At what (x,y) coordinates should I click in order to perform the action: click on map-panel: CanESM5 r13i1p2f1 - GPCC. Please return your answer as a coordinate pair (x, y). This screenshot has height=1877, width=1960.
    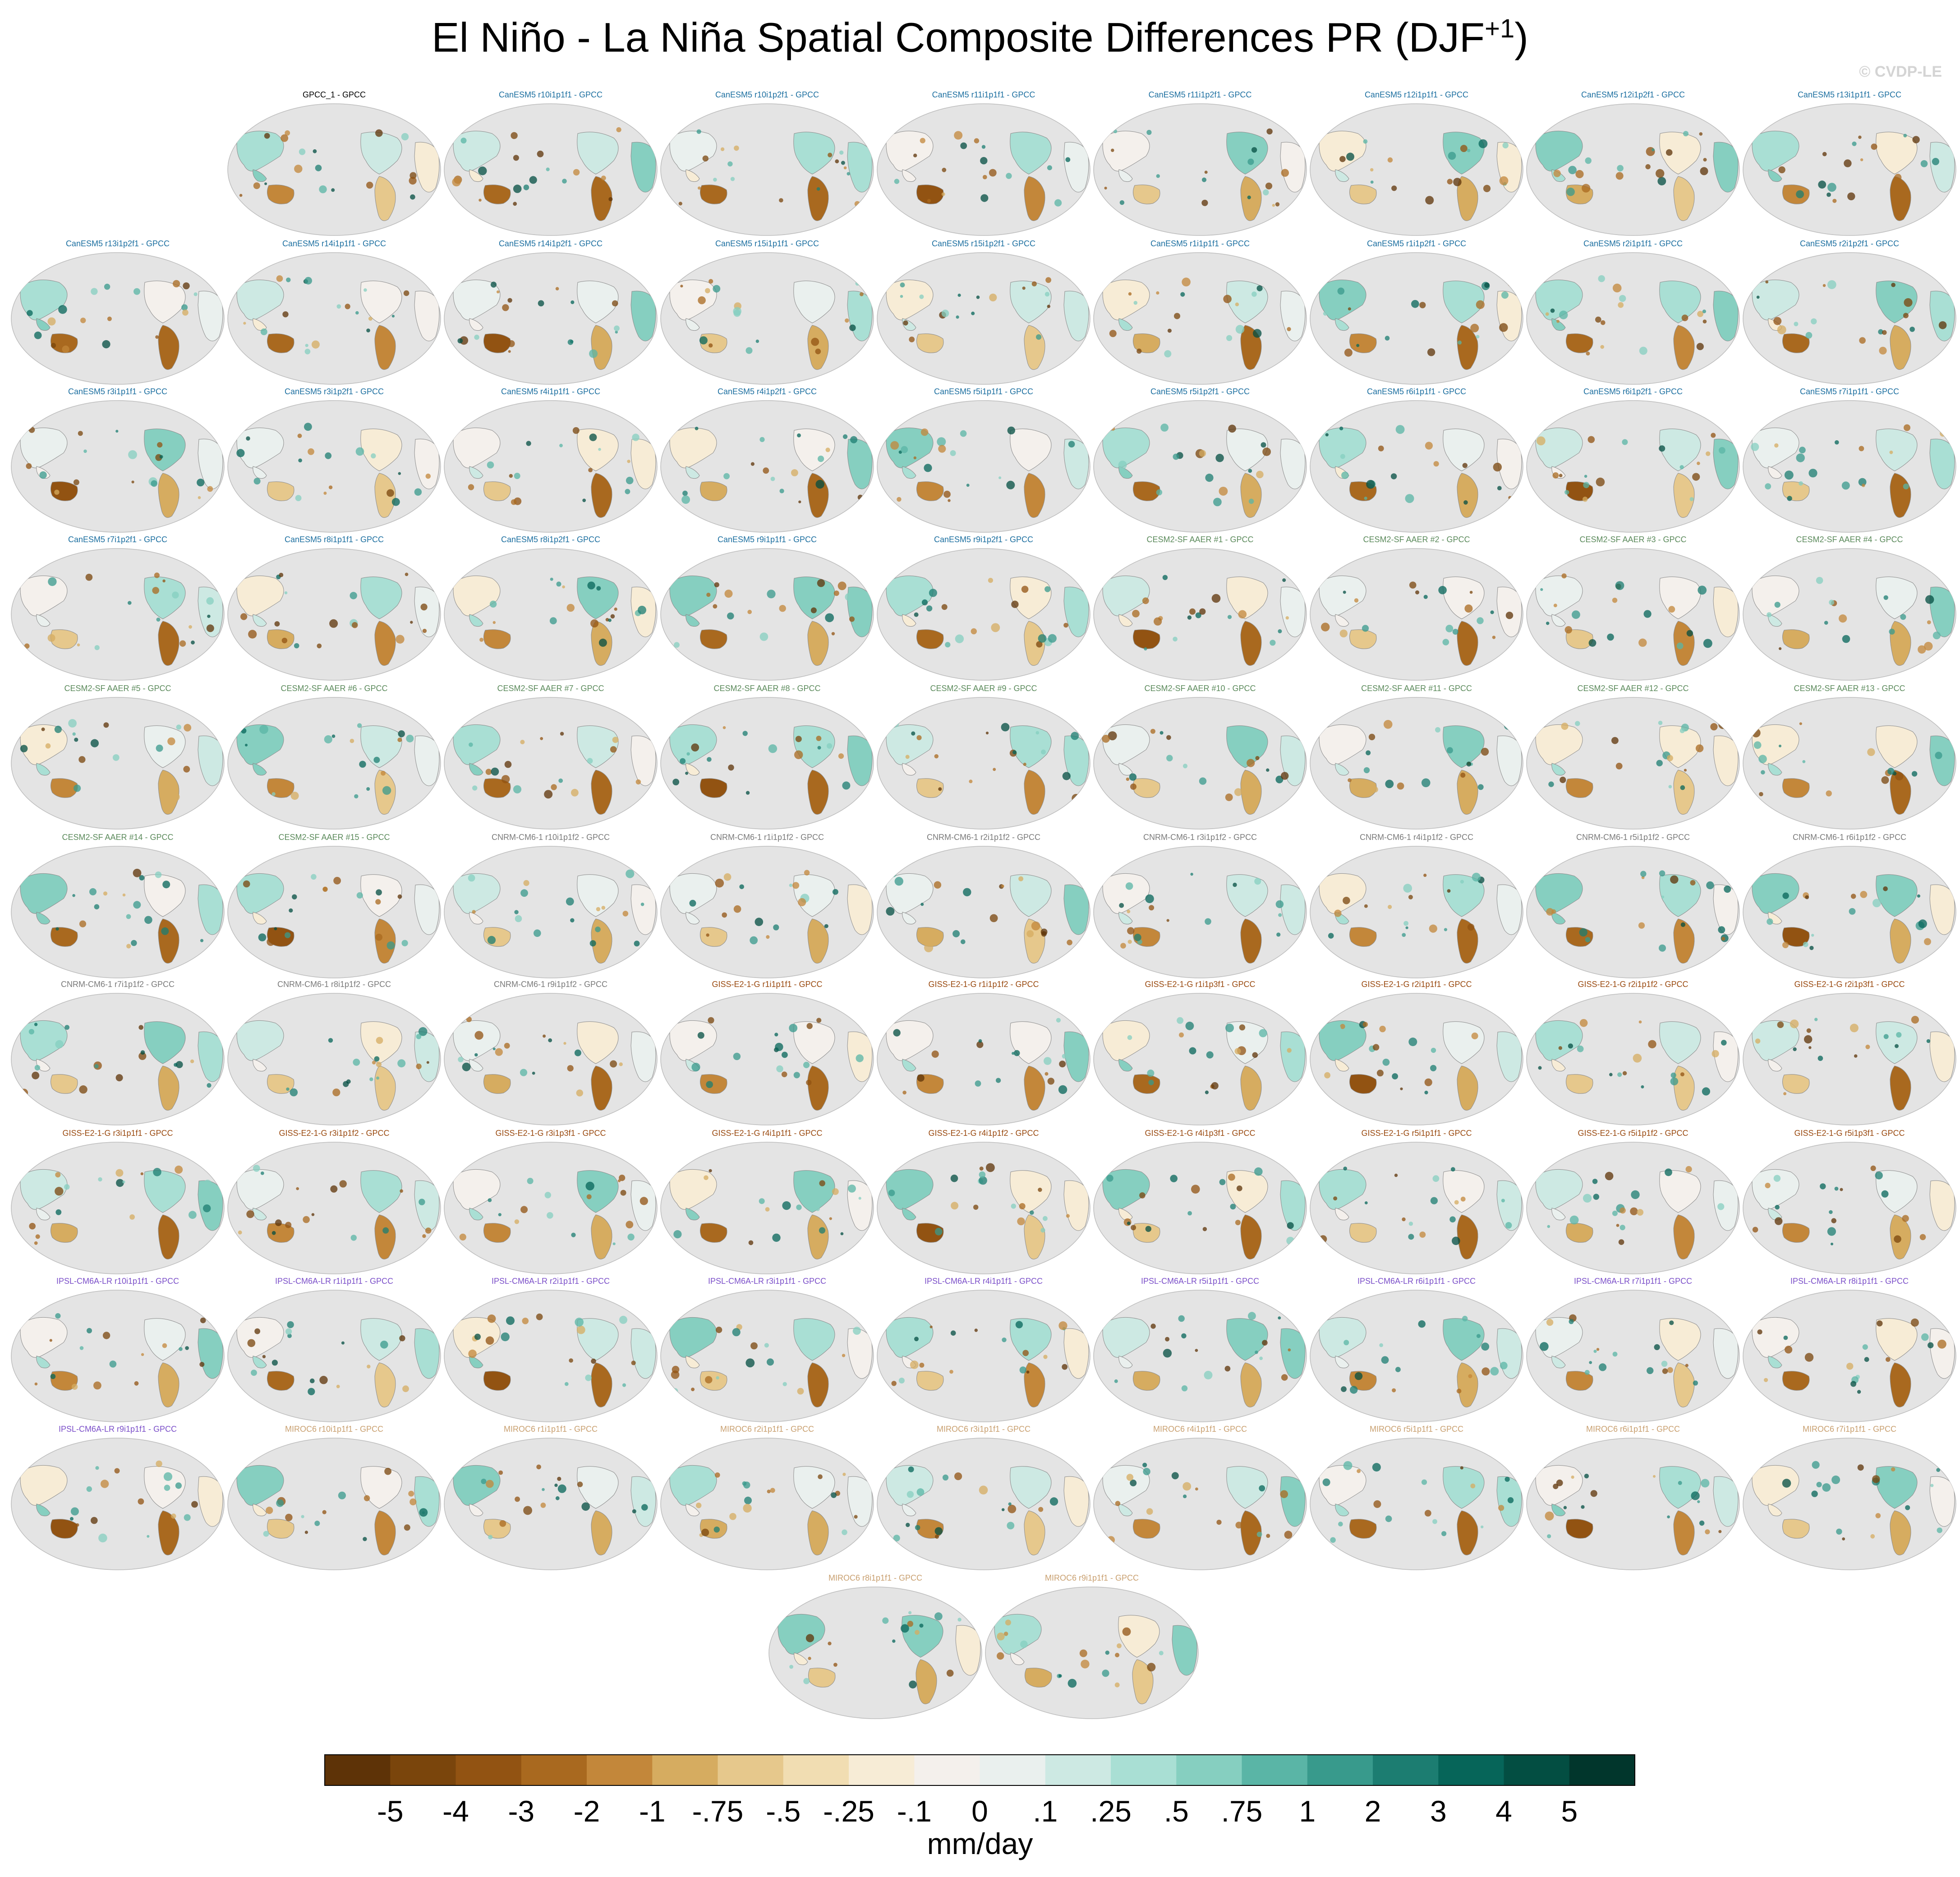
    Looking at the image, I should click on (118, 313).